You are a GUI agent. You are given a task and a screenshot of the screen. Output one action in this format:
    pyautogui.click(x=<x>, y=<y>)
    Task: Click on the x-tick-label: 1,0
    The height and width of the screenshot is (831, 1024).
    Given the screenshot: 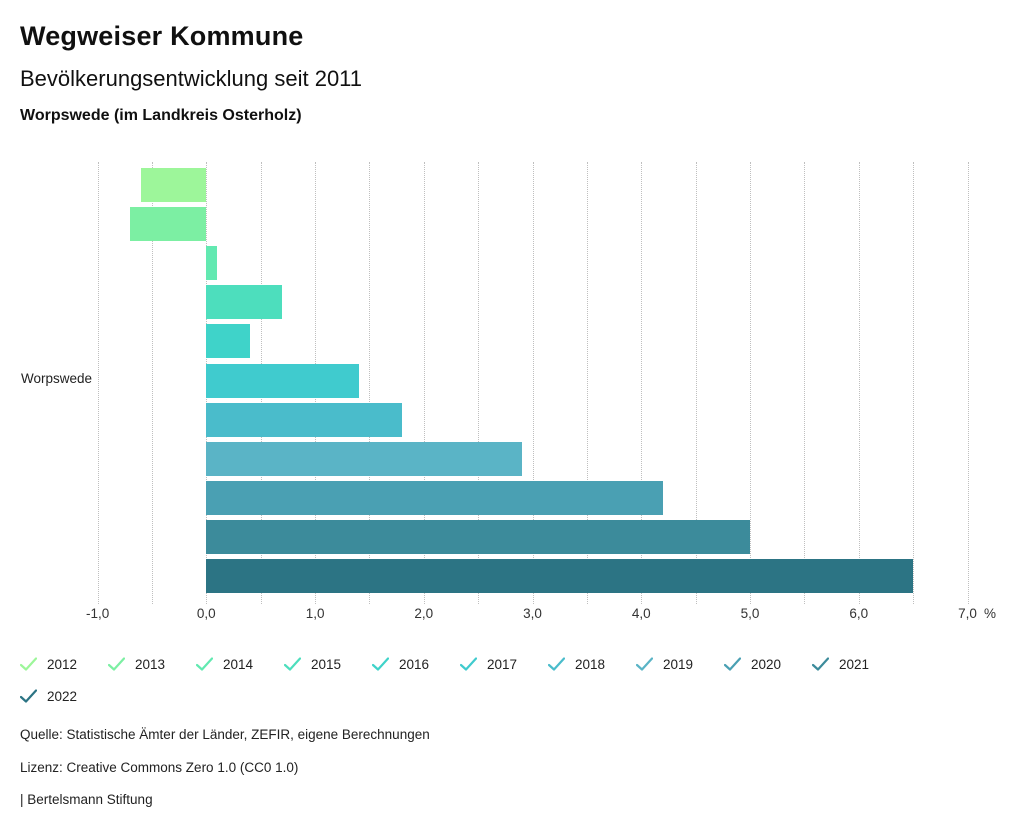 What is the action you would take?
    pyautogui.click(x=315, y=613)
    